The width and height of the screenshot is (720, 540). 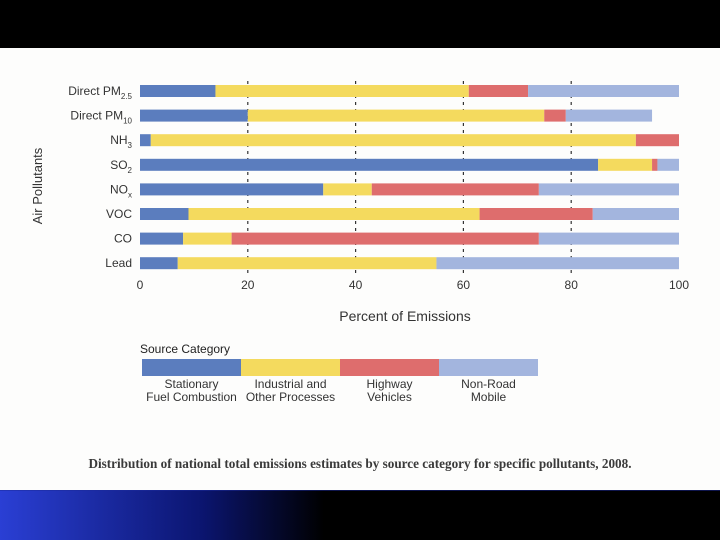 What do you see at coordinates (191, 390) in the screenshot?
I see `legend-label-0: Stationary Fuel Combustion` at bounding box center [191, 390].